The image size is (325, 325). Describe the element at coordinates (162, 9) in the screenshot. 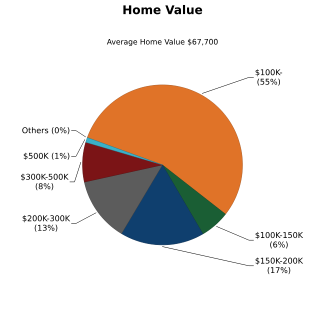

I see `chart-title: Home Value` at that location.